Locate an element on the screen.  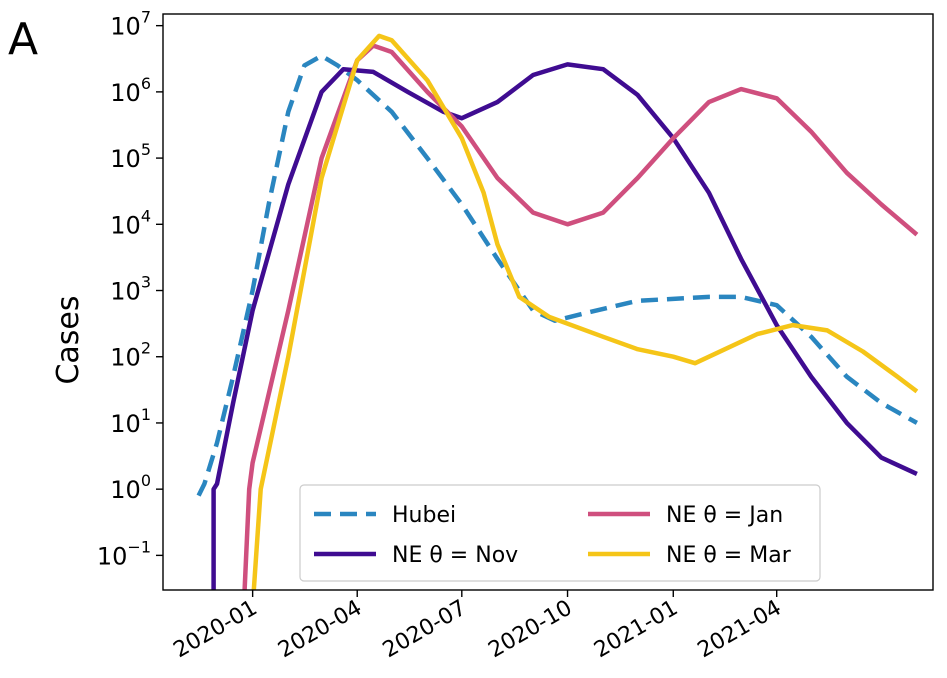
x-tick-label: 2021-04 is located at coordinates (740, 630).